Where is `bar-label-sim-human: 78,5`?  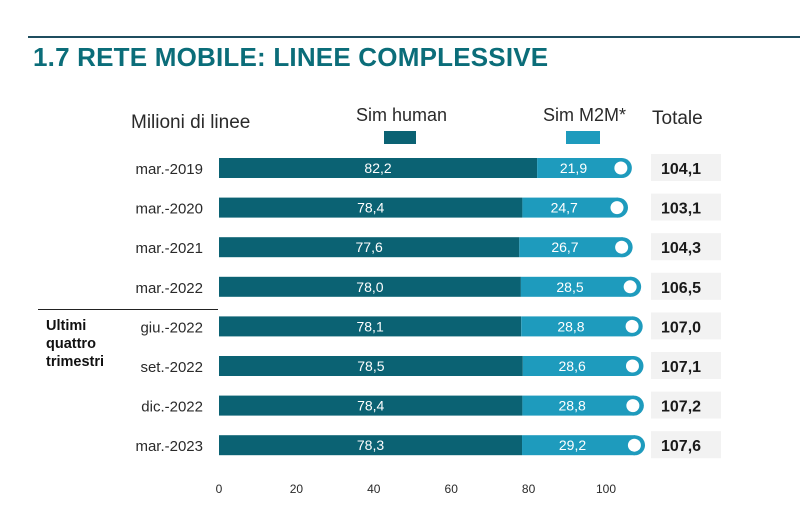 bar-label-sim-human: 78,5 is located at coordinates (370, 366).